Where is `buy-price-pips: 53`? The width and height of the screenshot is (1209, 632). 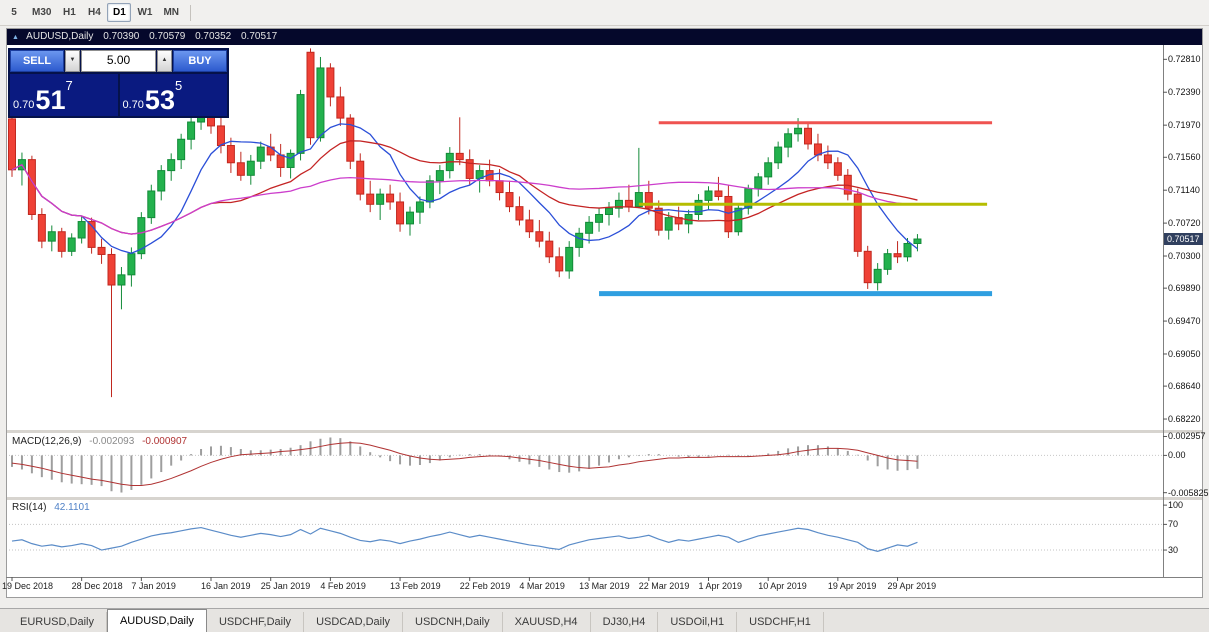 buy-price-pips: 53 is located at coordinates (159, 100).